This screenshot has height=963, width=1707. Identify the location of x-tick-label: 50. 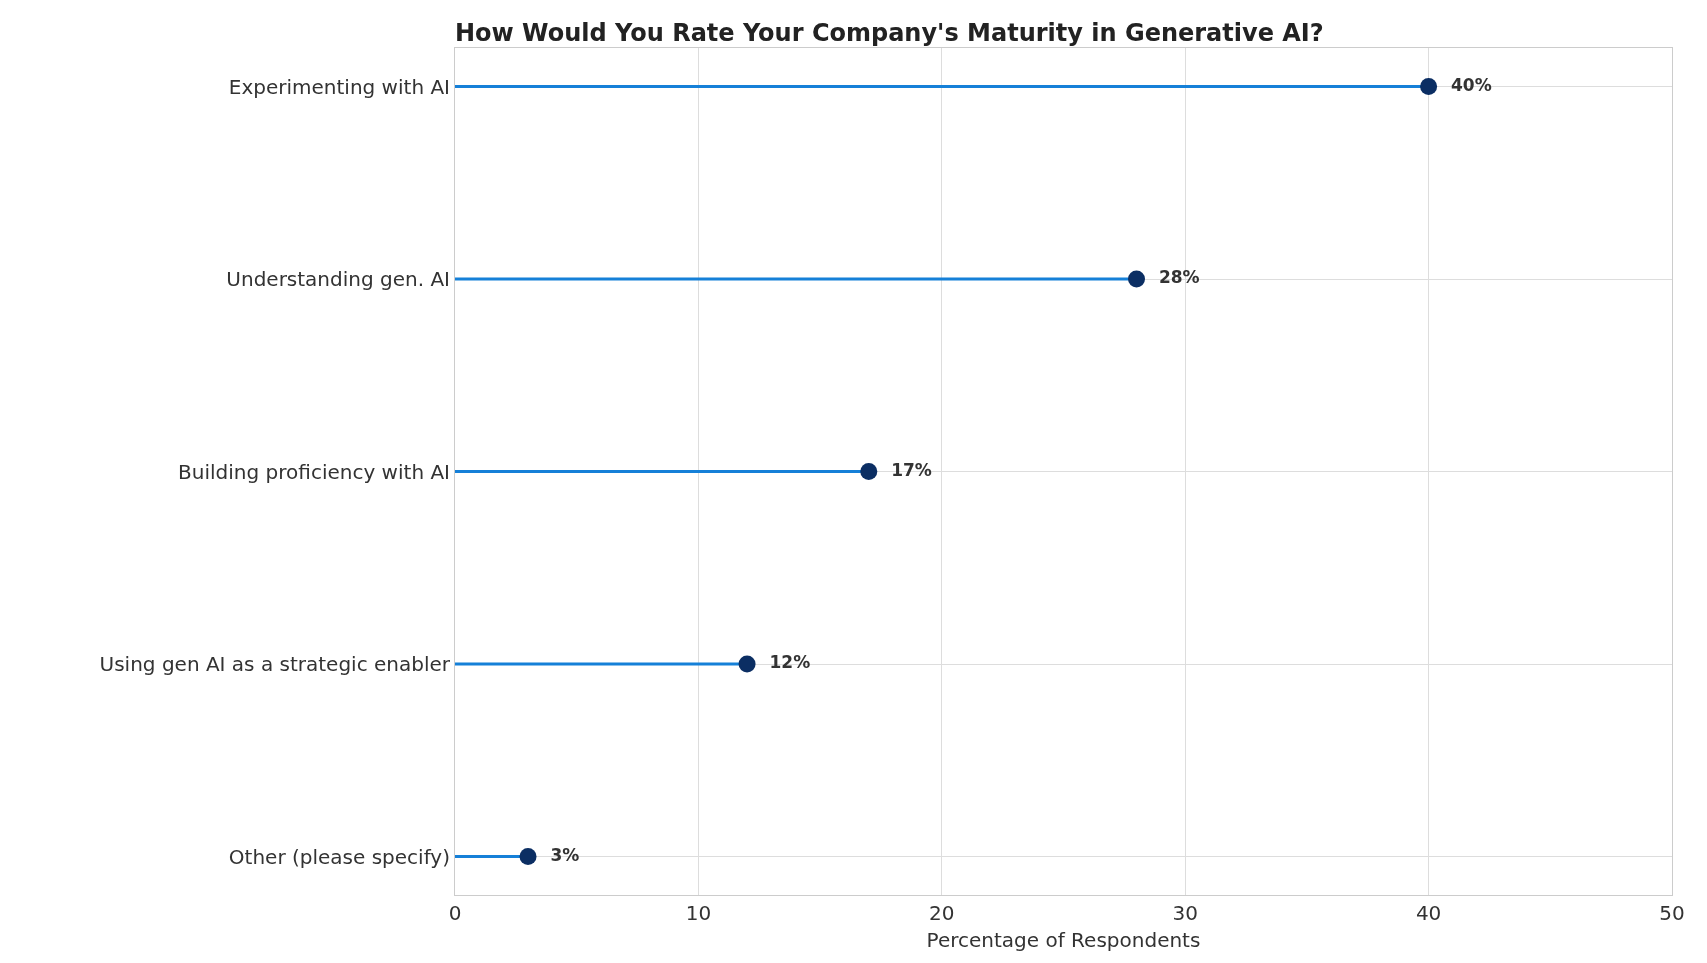
(1672, 913).